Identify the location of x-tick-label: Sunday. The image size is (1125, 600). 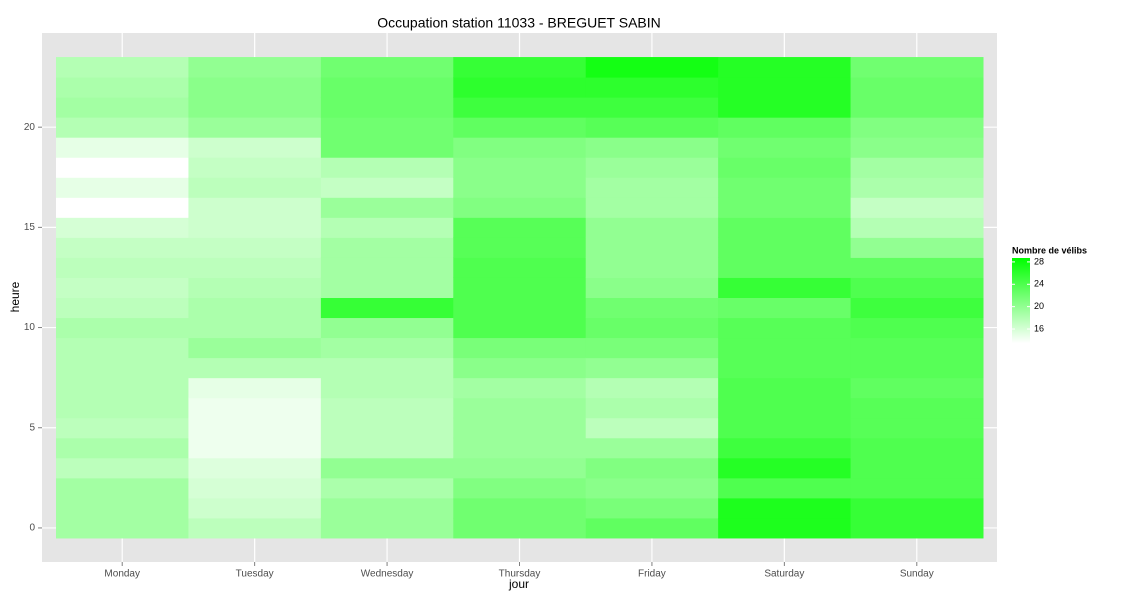
(917, 574).